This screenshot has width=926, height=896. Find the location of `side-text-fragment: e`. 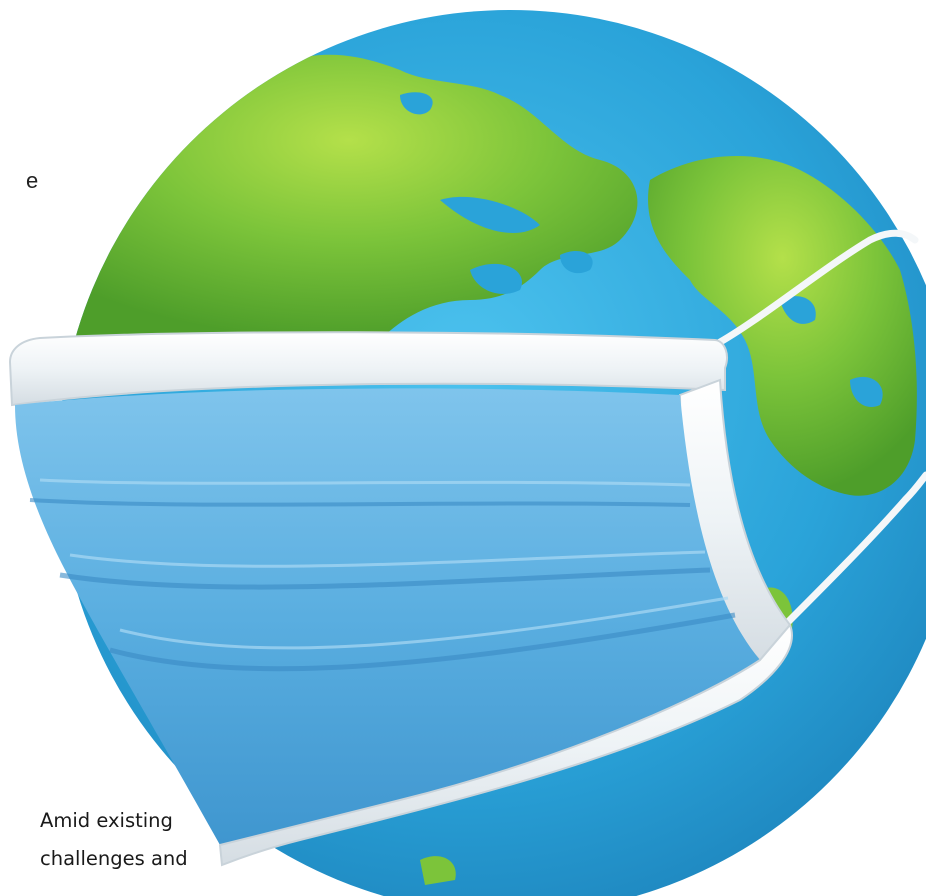

side-text-fragment: e is located at coordinates (32, 180).